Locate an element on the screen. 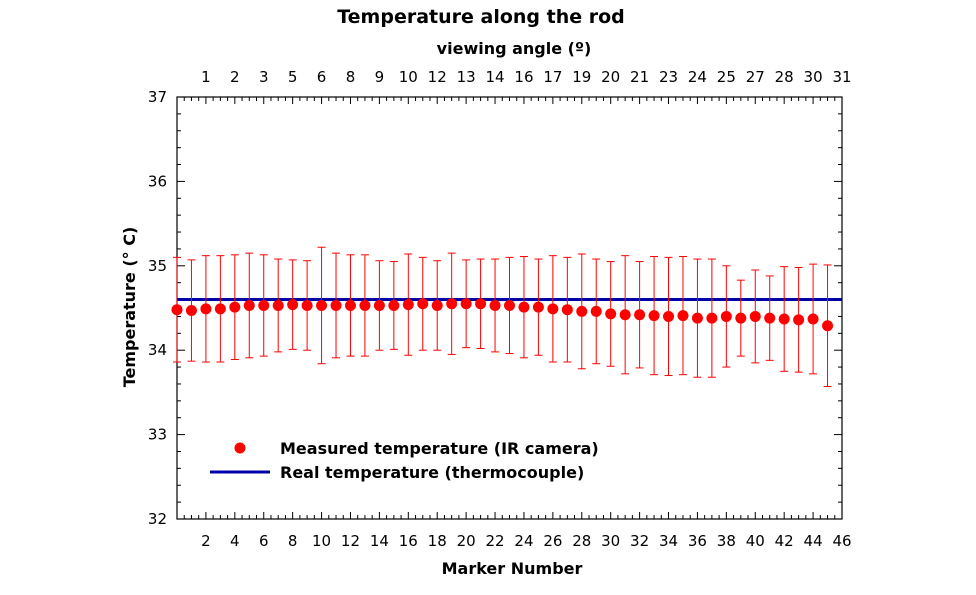 This screenshot has width=976, height=595. x-tick-label: 22 is located at coordinates (494, 541).